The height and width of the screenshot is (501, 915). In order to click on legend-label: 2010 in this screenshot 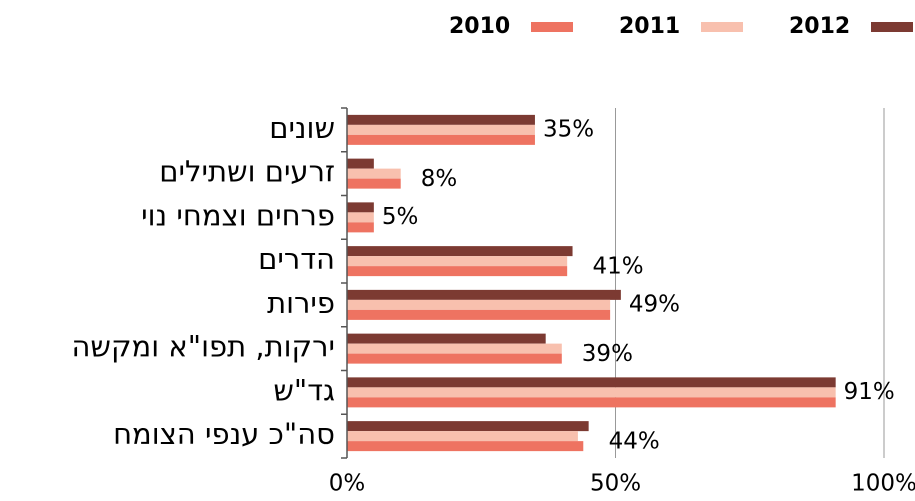, I will do `click(479, 26)`.